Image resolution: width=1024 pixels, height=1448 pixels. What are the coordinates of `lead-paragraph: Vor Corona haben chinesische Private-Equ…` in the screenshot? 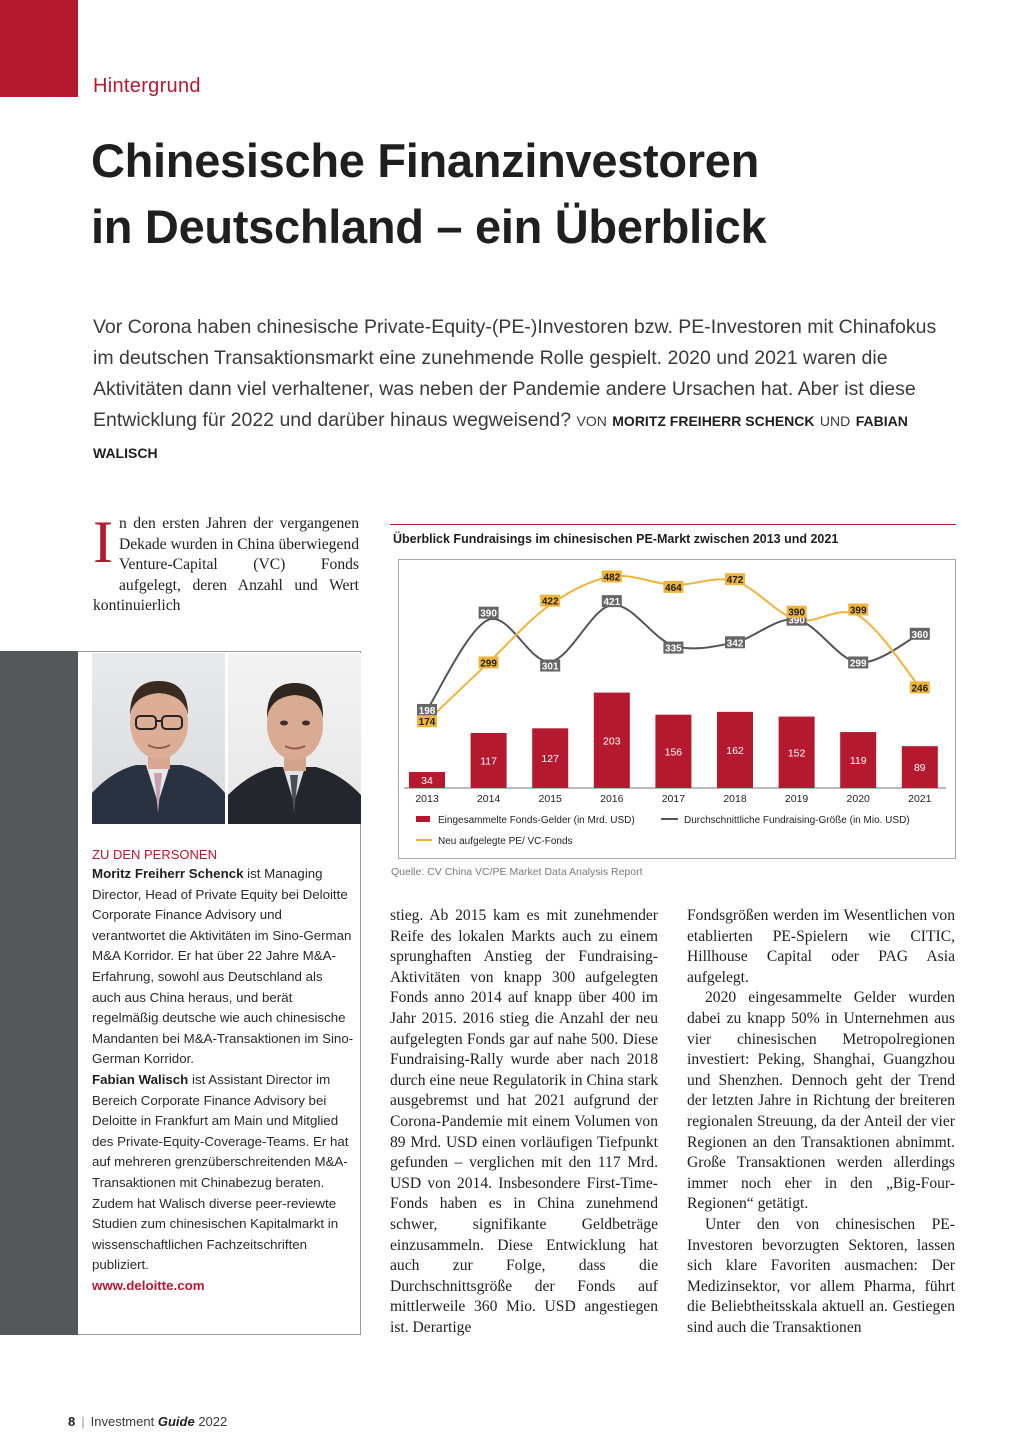 It's located at (518, 390).